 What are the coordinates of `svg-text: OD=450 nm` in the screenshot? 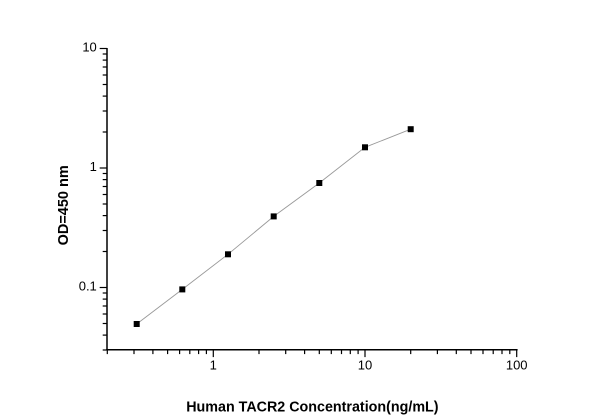 It's located at (64, 205).